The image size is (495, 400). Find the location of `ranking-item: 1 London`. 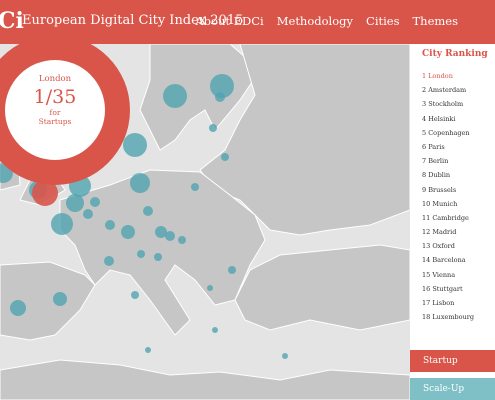

ranking-item: 1 London is located at coordinates (437, 76).